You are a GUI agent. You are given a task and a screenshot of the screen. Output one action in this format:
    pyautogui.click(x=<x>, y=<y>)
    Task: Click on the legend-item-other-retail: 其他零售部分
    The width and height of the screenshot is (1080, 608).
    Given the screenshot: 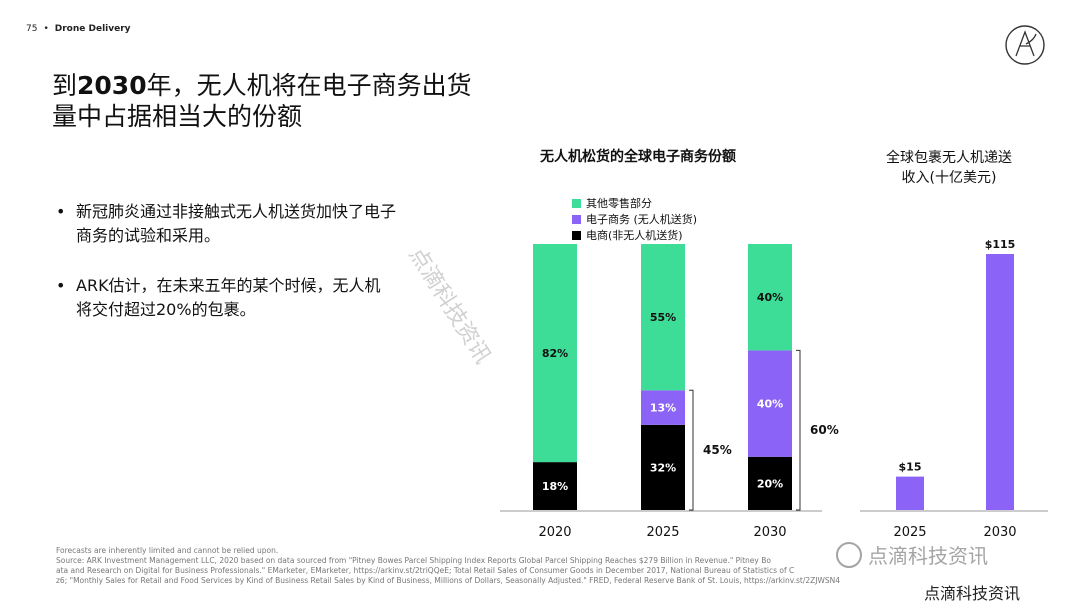 What is the action you would take?
    pyautogui.click(x=612, y=203)
    